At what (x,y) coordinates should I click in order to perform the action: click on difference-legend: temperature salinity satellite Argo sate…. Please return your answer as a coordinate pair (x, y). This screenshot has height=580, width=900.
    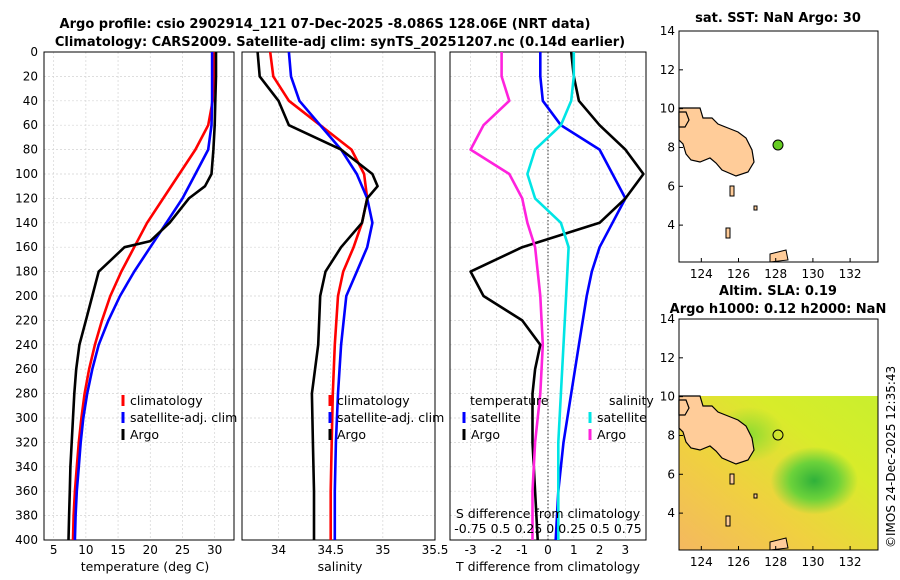
    Looking at the image, I should click on (558, 417).